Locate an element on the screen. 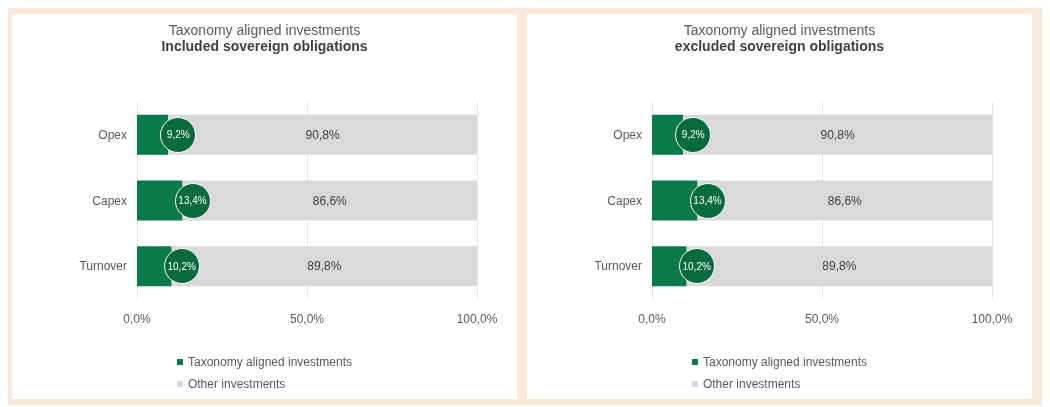 The width and height of the screenshot is (1050, 407). chart-subtitle: Included sovereign obligations is located at coordinates (264, 46).